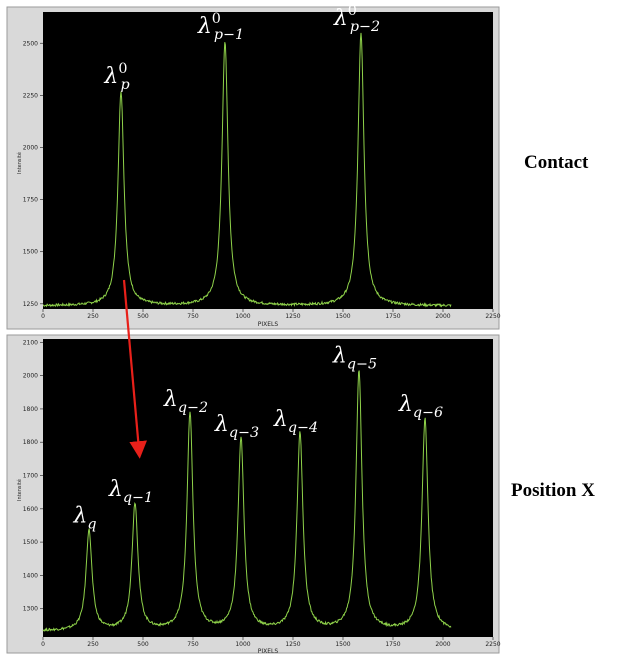 The width and height of the screenshot is (619, 657). Describe the element at coordinates (295, 421) in the screenshot. I see `position-x-peak-label: λq−4` at that location.